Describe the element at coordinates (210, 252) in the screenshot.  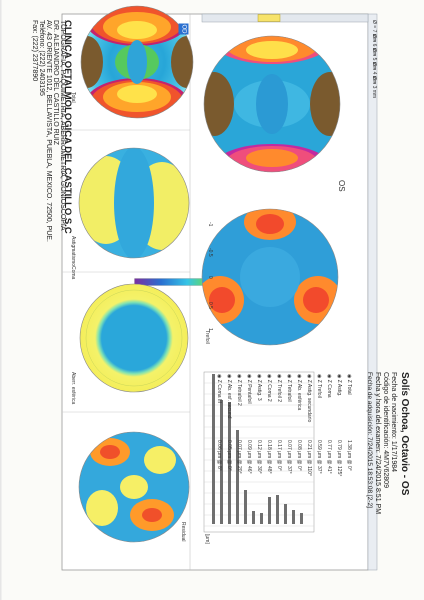
I see `scale-label-2: -0.5` at that location.